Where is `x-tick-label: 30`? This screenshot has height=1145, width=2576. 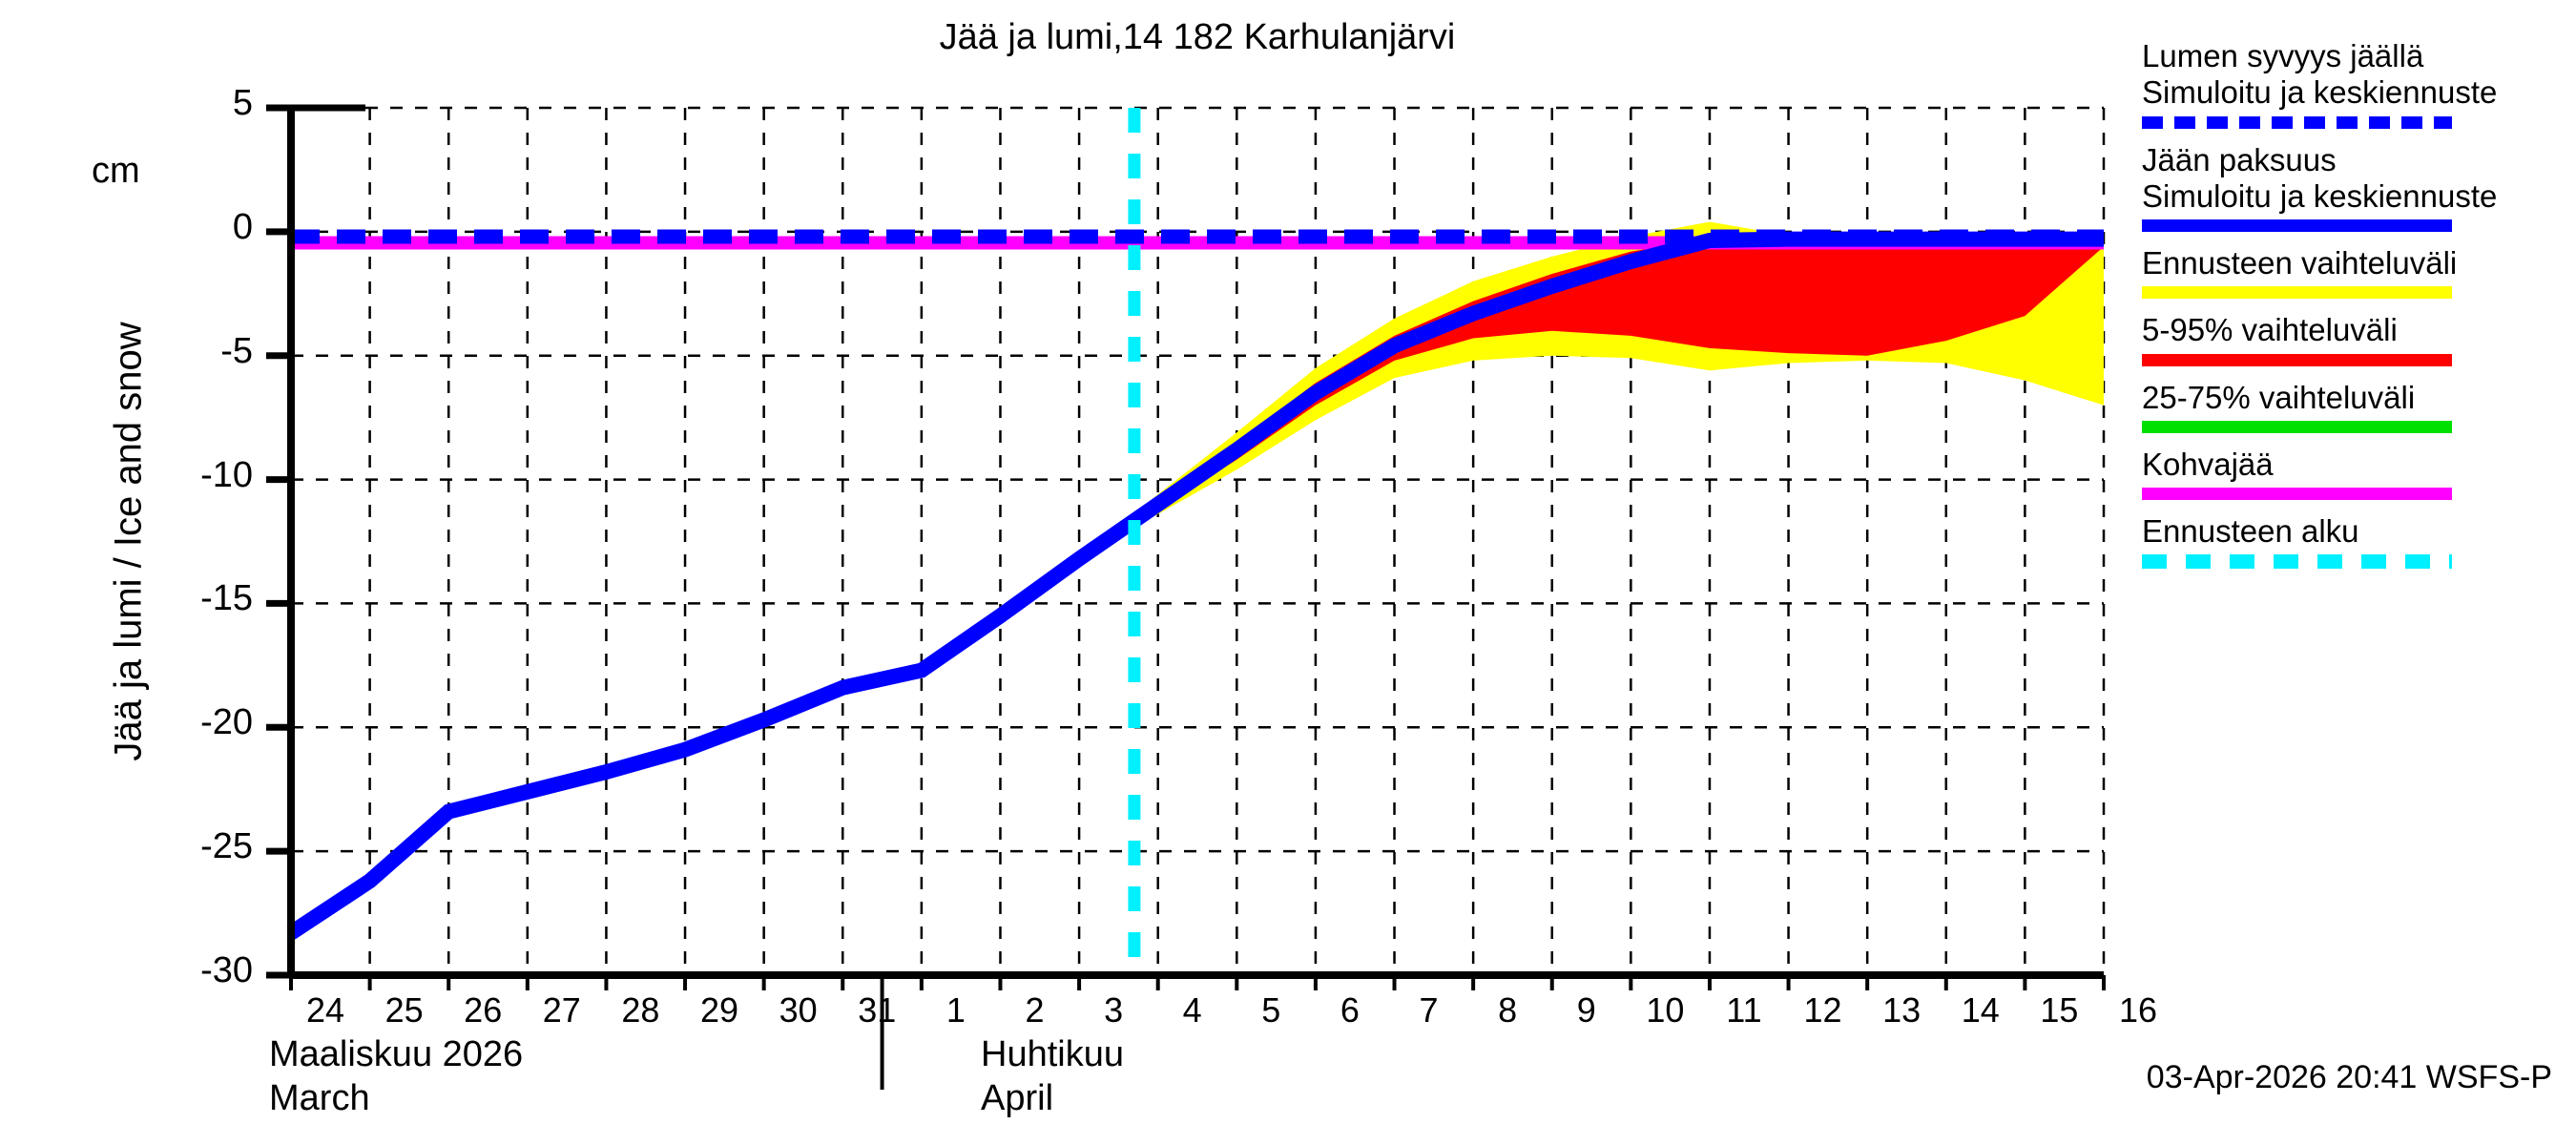 x-tick-label: 30 is located at coordinates (798, 1010).